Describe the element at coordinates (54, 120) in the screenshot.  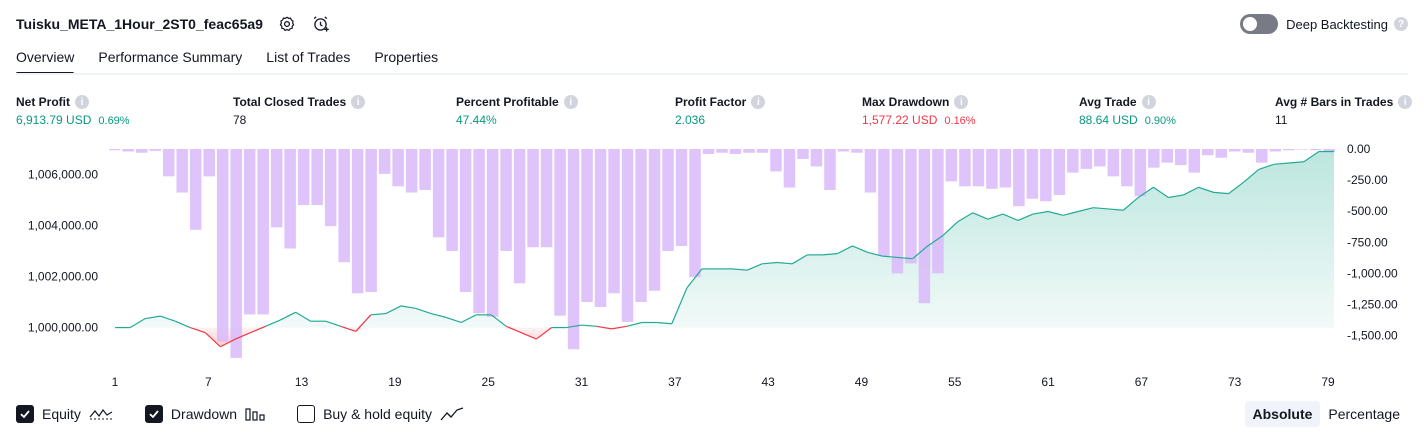
I see `metric-value: 6,913.79 USD` at that location.